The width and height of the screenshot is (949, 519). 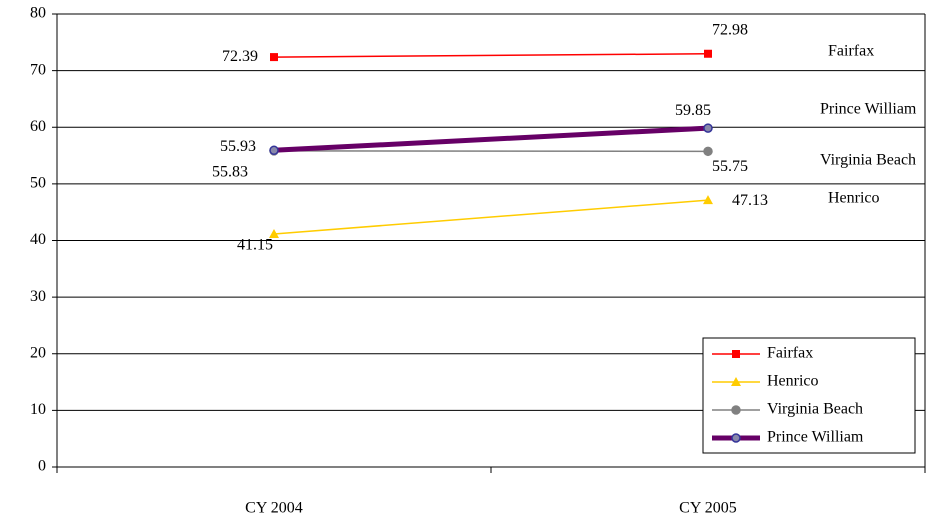 I want to click on y-tick-label: 30, so click(x=38, y=296).